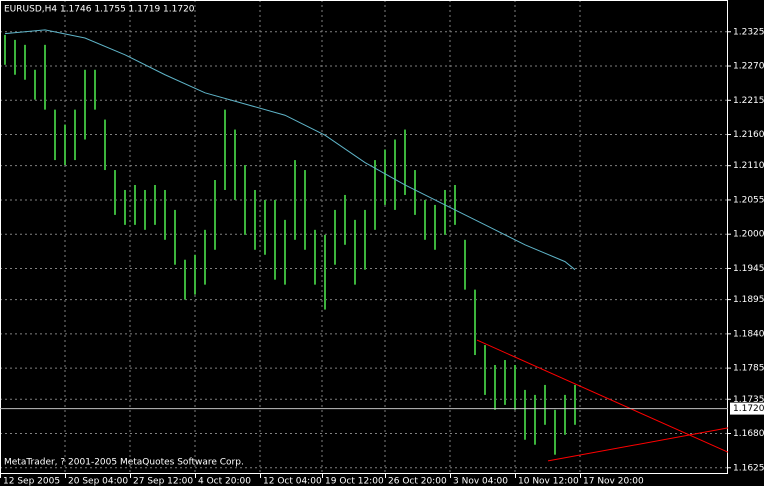 Image resolution: width=764 pixels, height=486 pixels. Describe the element at coordinates (417, 481) in the screenshot. I see `x-tick-label: 26 Oct 20:00` at that location.